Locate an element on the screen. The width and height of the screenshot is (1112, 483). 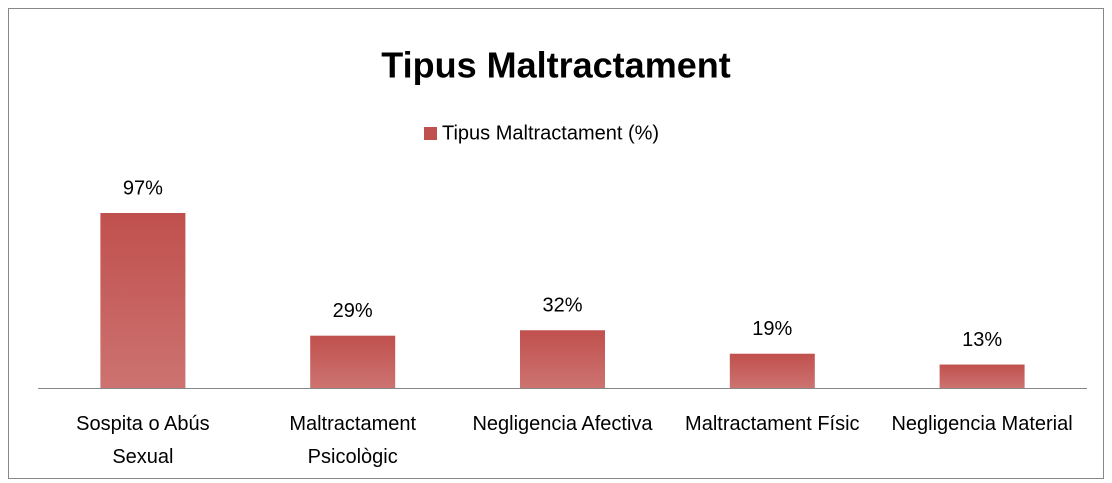
x-tick-label: Negligencia Material is located at coordinates (982, 424).